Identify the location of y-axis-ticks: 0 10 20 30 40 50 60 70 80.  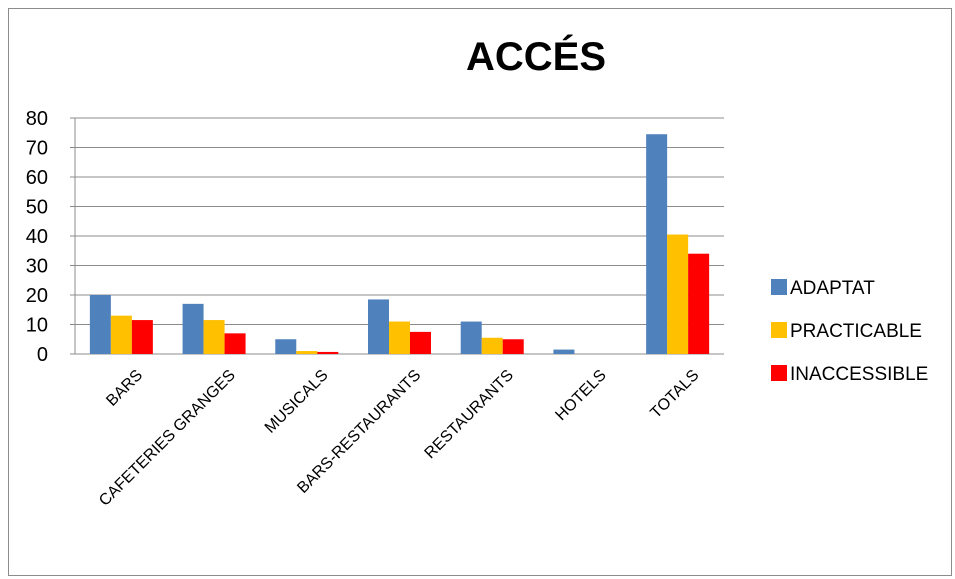
(37, 237).